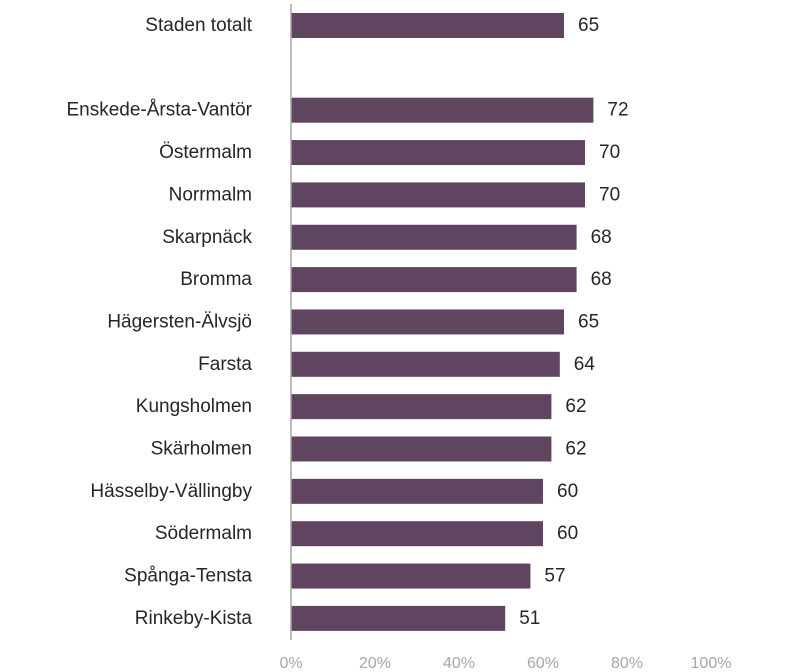 The height and width of the screenshot is (672, 786). What do you see at coordinates (290, 663) in the screenshot?
I see `x-tick-label: 0%` at bounding box center [290, 663].